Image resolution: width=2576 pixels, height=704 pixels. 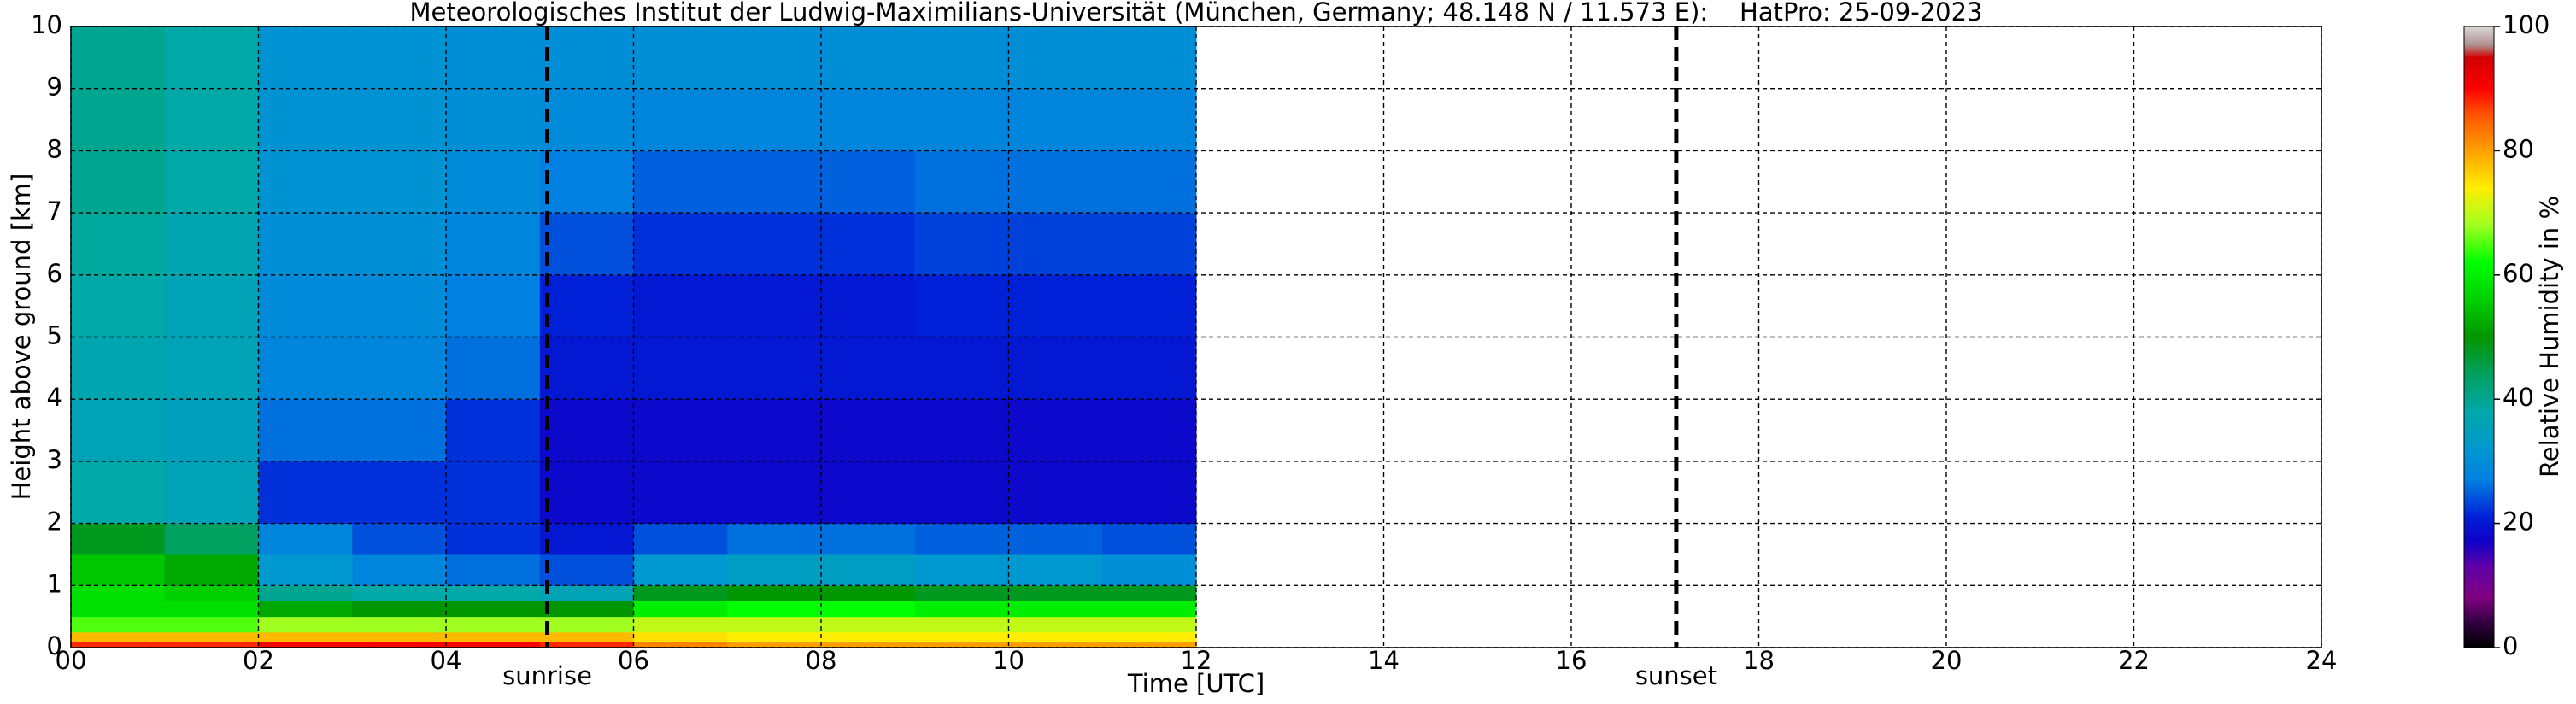 I want to click on colorbar-tick-label: 60, so click(x=2518, y=273).